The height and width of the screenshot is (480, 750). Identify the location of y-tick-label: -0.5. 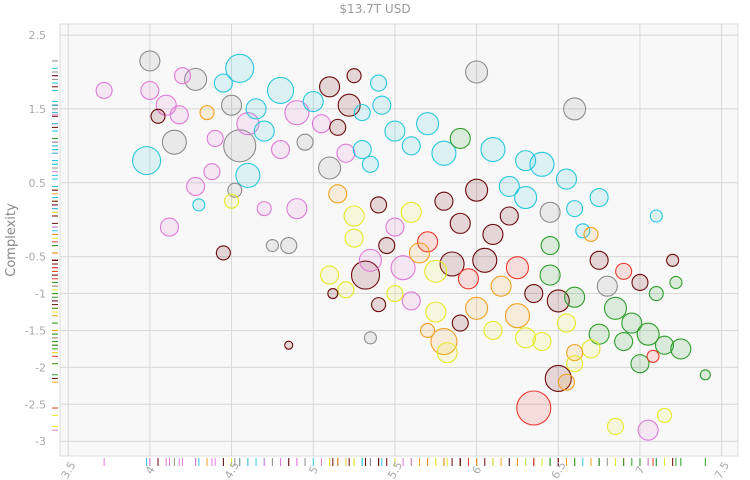
(35, 257).